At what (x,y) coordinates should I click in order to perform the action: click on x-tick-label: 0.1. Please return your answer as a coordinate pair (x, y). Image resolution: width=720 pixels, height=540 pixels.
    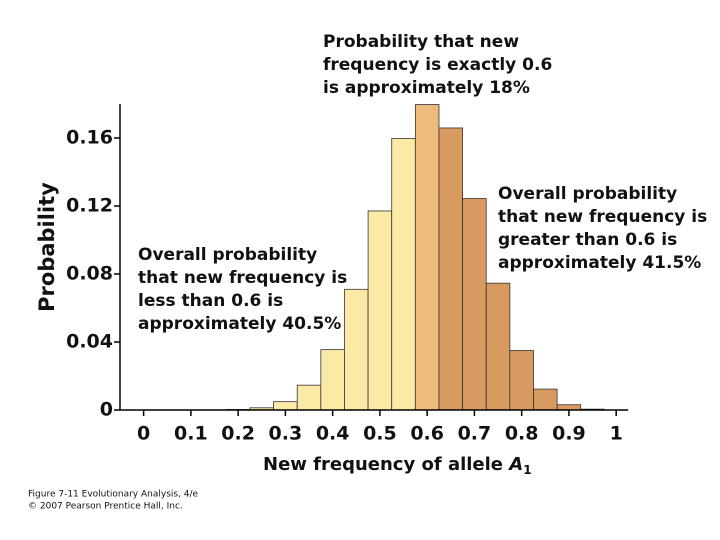
    Looking at the image, I should click on (191, 434).